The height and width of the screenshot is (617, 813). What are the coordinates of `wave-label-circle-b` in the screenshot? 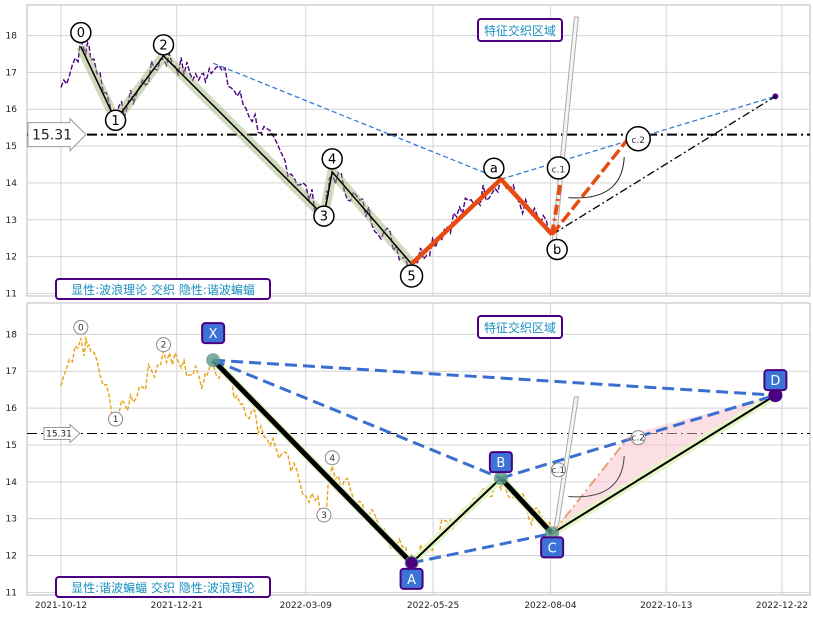 It's located at (557, 249).